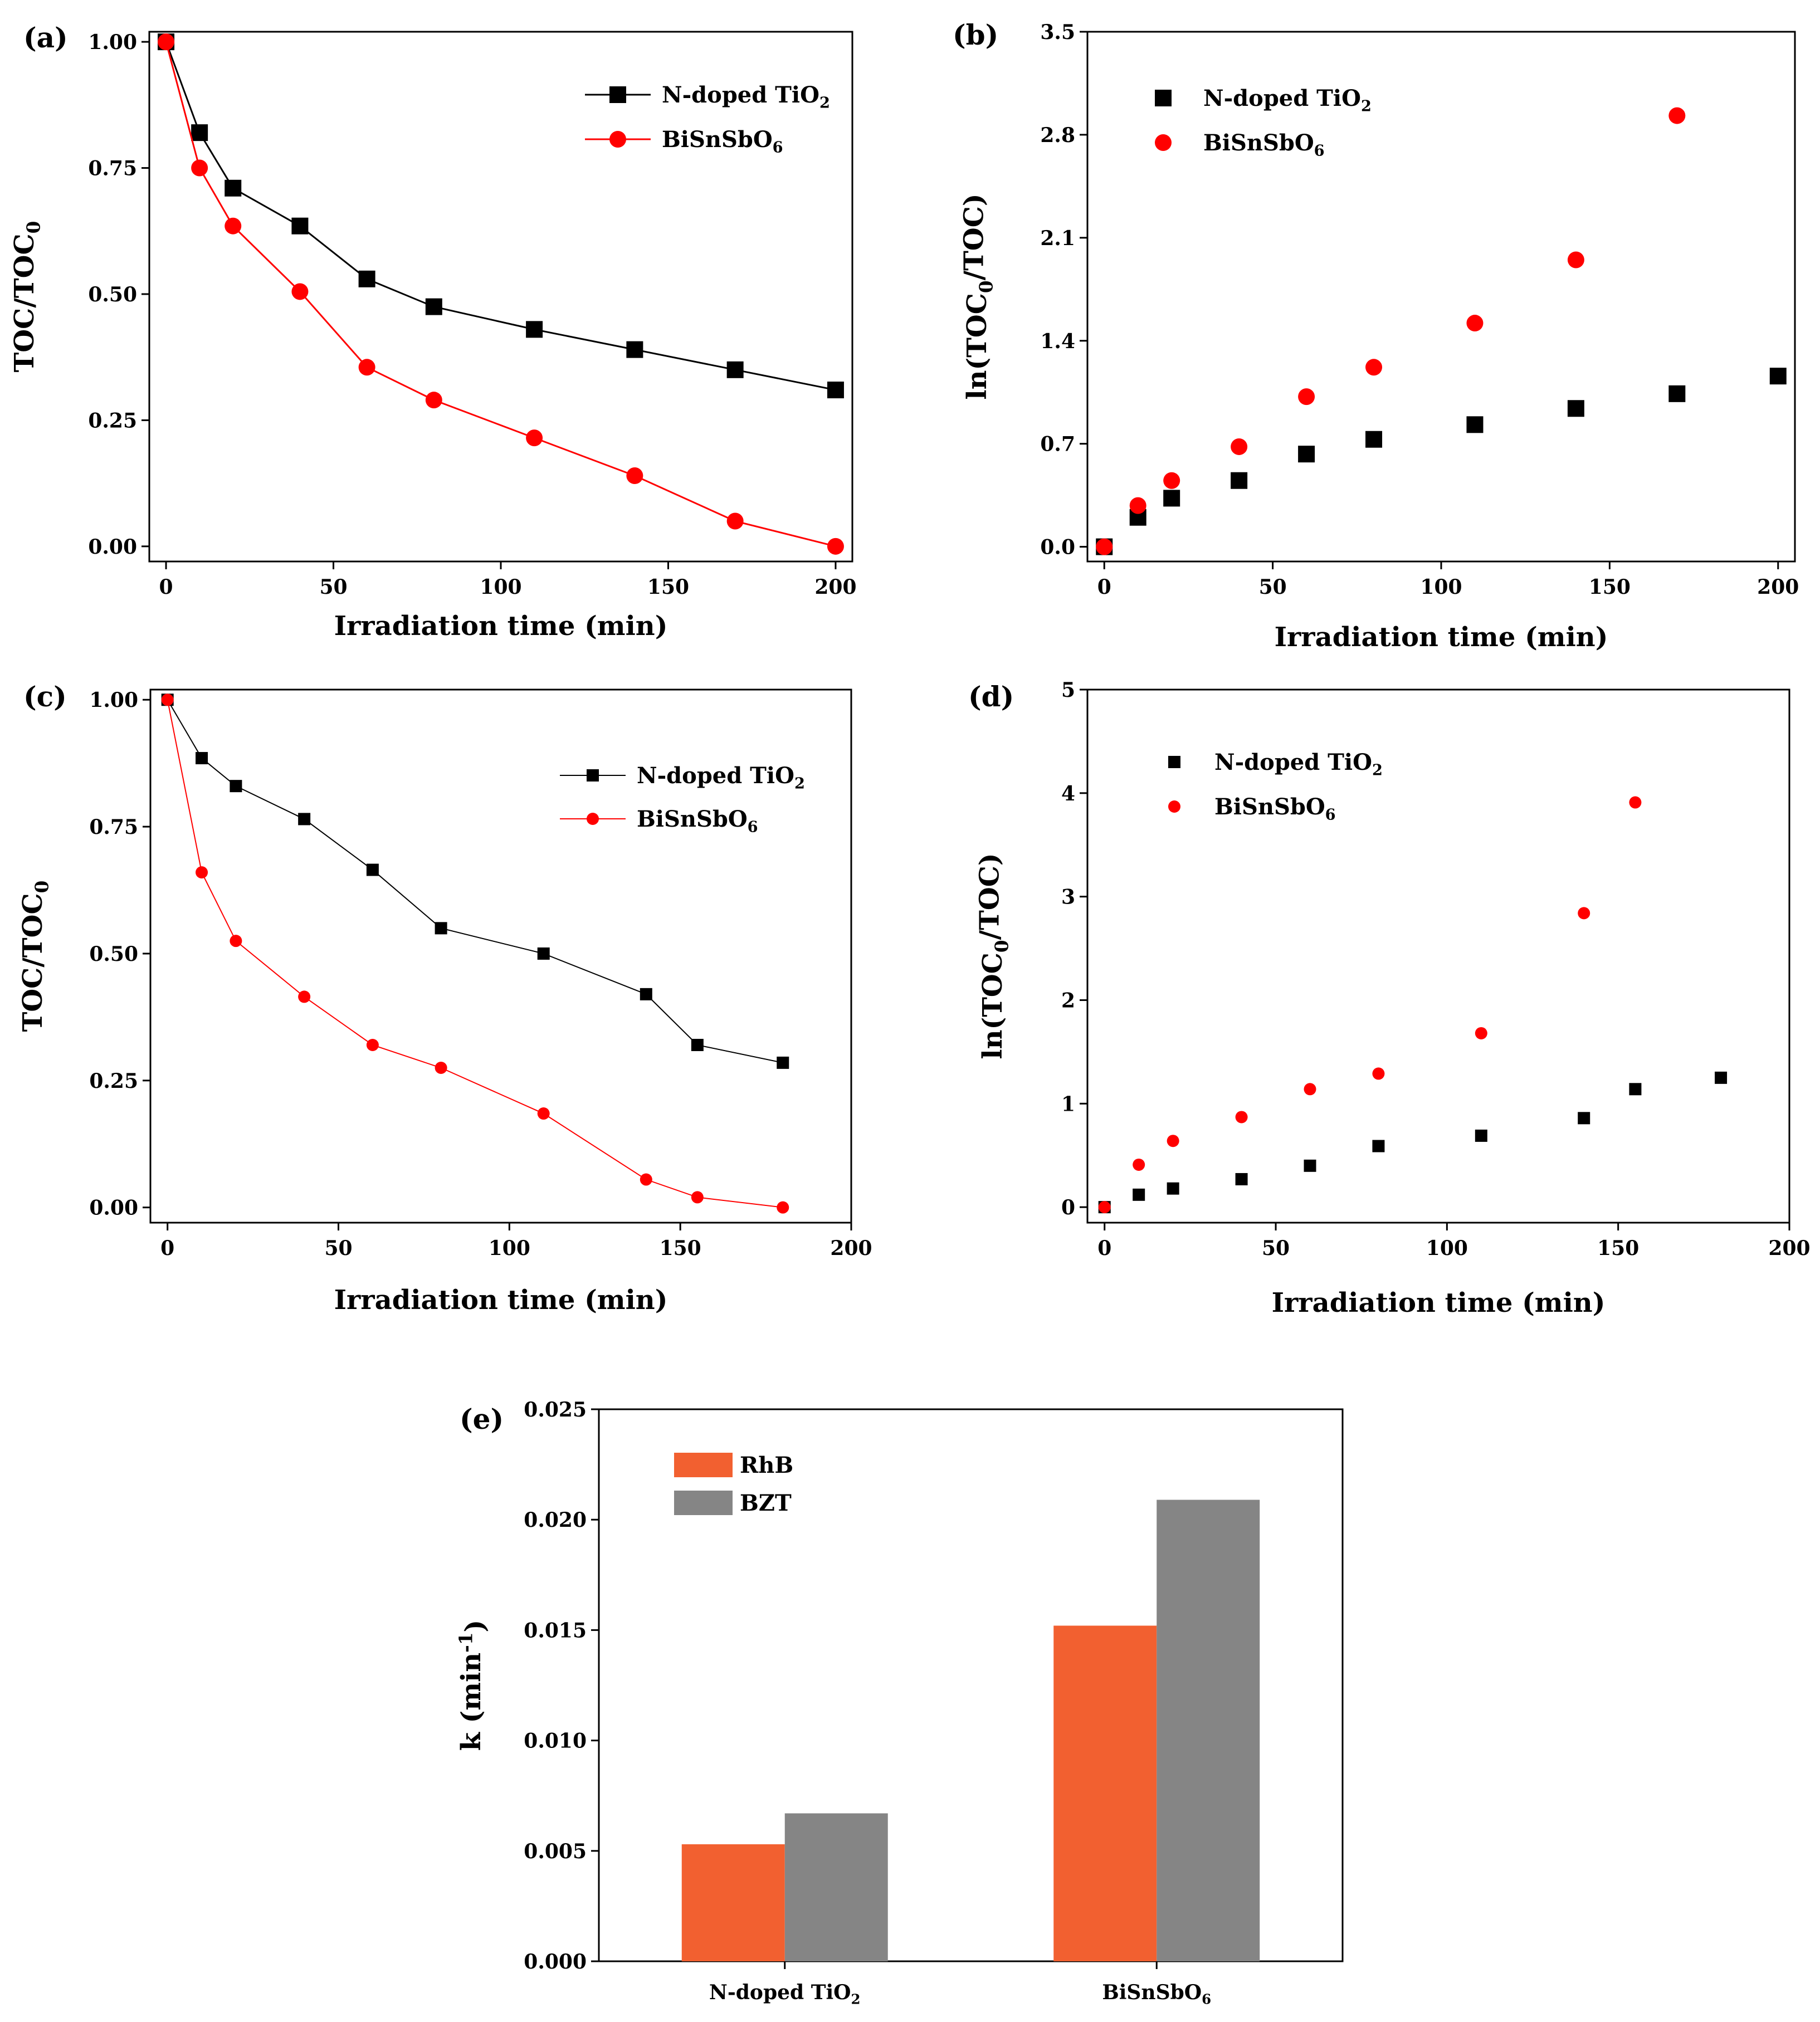  Describe the element at coordinates (112, 169) in the screenshot. I see `y-tick-label: 0.75` at that location.